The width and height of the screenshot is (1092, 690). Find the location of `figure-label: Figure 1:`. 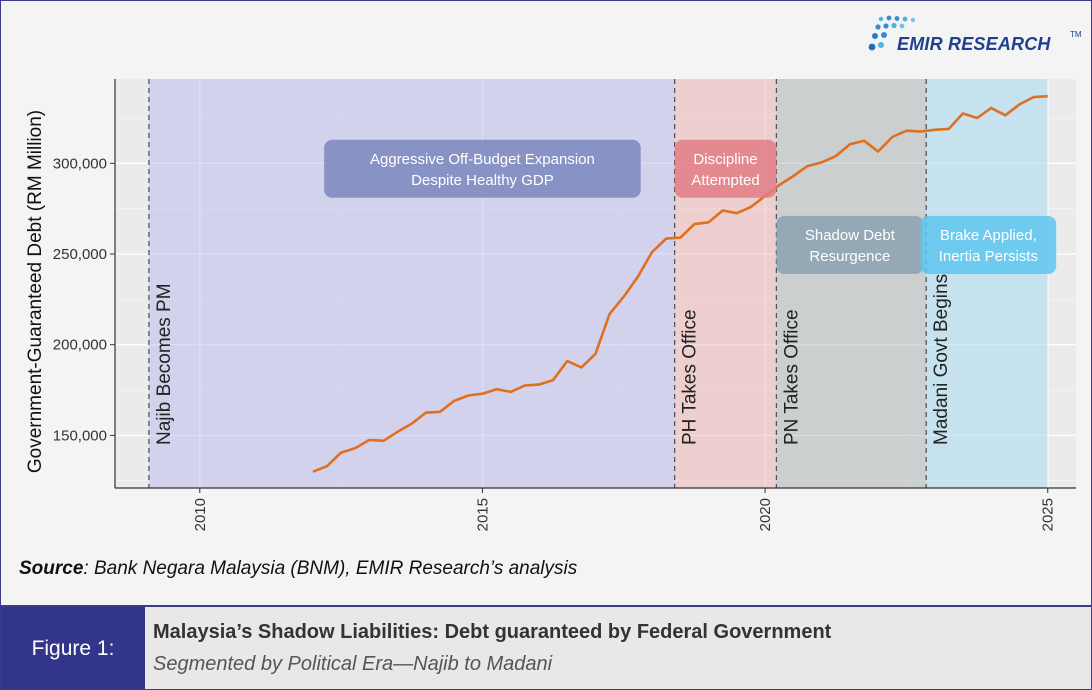

figure-label: Figure 1: is located at coordinates (73, 648).